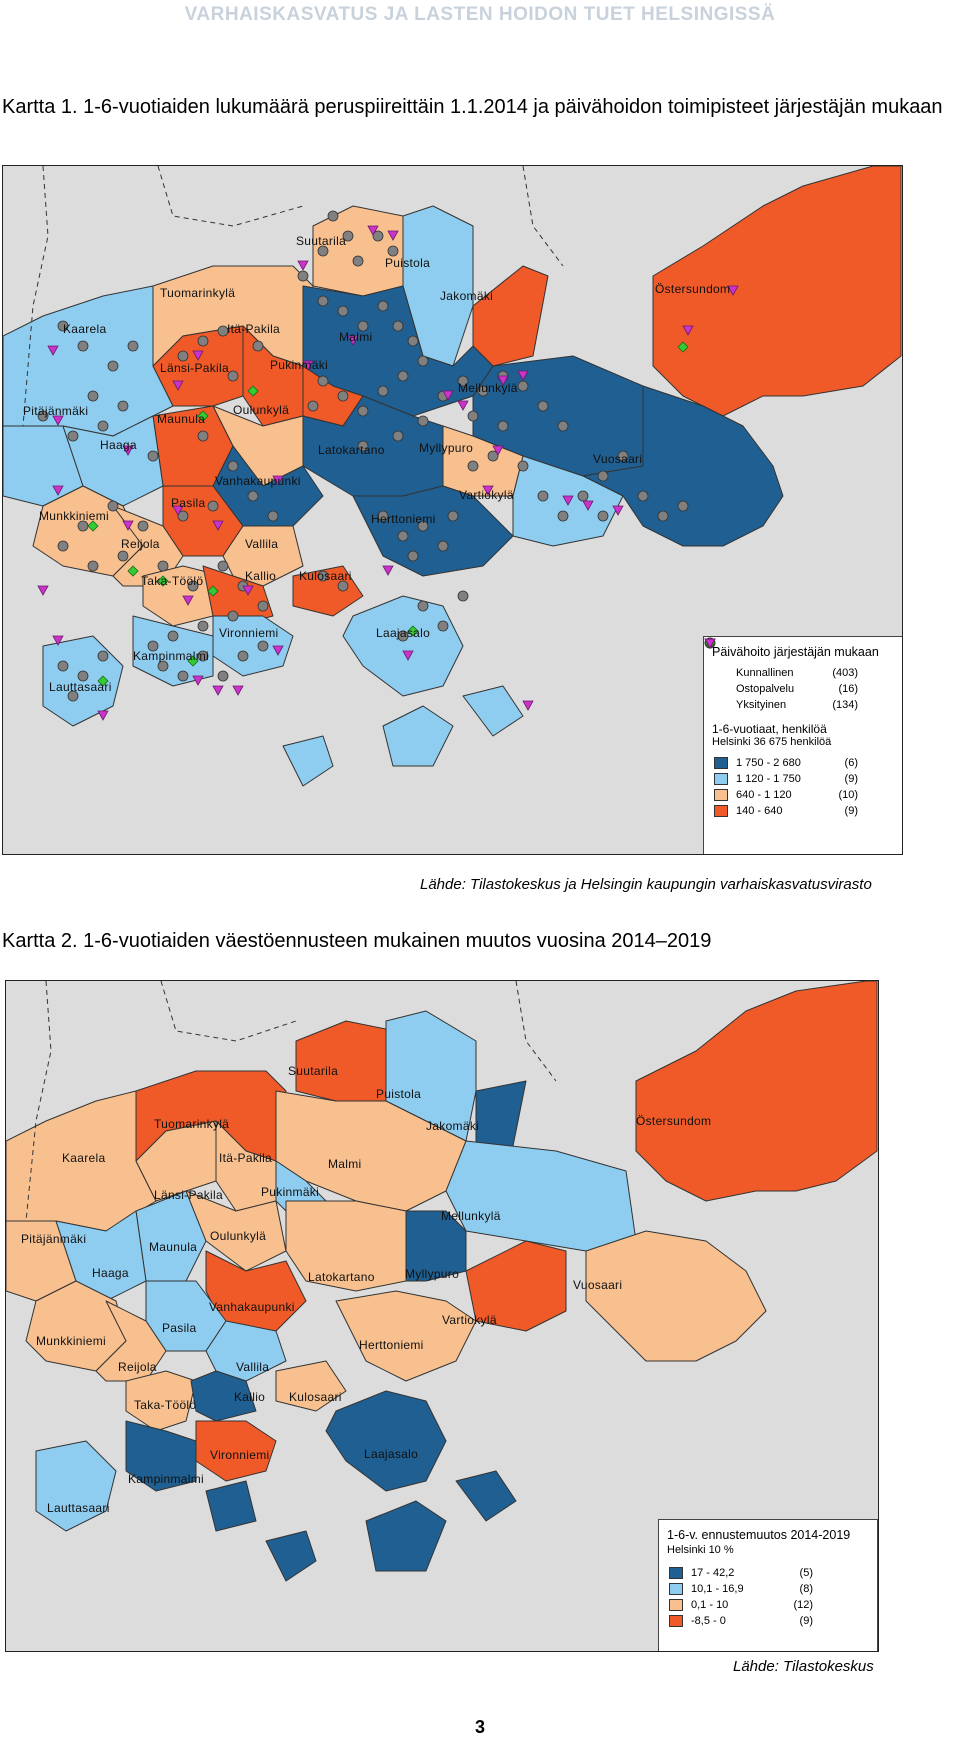 The height and width of the screenshot is (1746, 960). I want to click on map2-legend-class-label: 10,1 - 16,9, so click(717, 1589).